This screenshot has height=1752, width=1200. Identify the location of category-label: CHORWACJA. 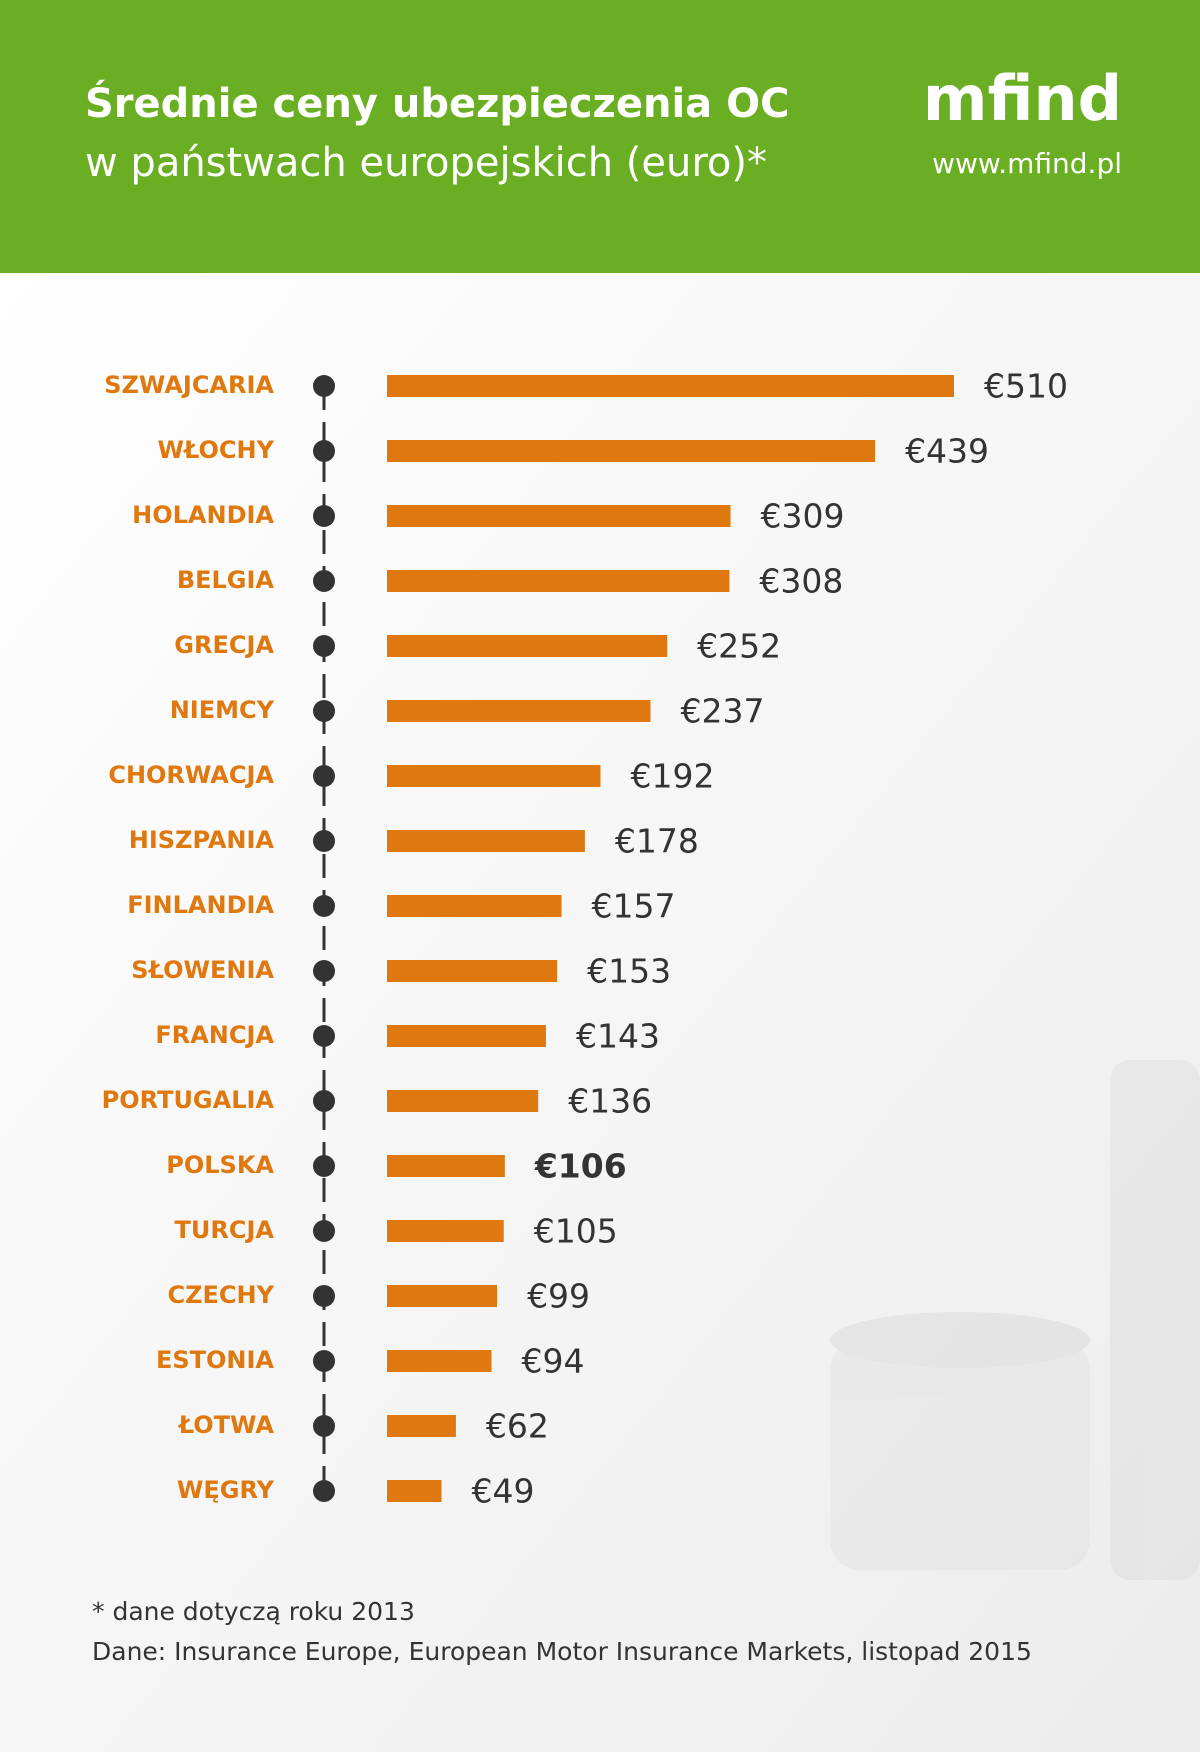
(191, 775).